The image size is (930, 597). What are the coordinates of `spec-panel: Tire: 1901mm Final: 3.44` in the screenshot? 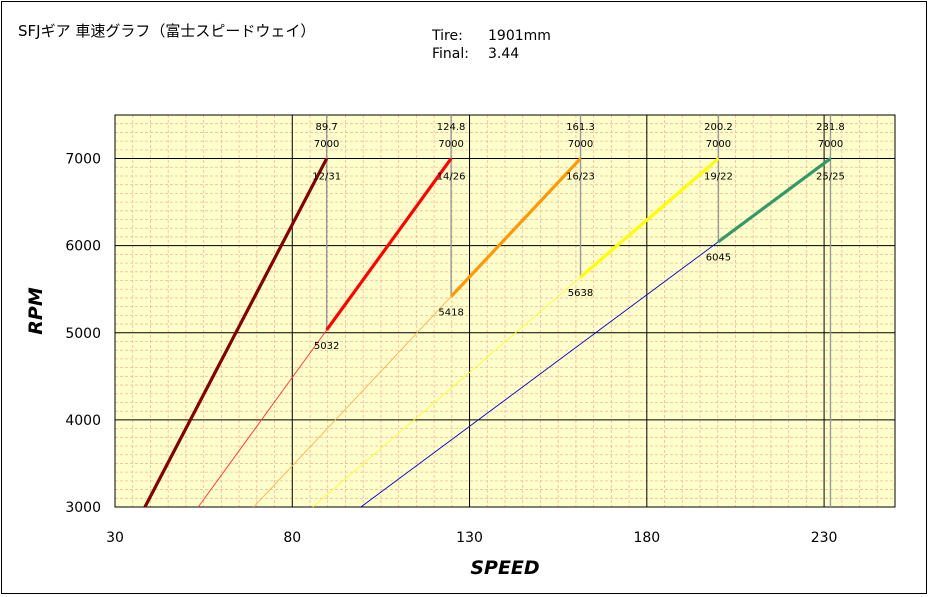 It's located at (491, 45).